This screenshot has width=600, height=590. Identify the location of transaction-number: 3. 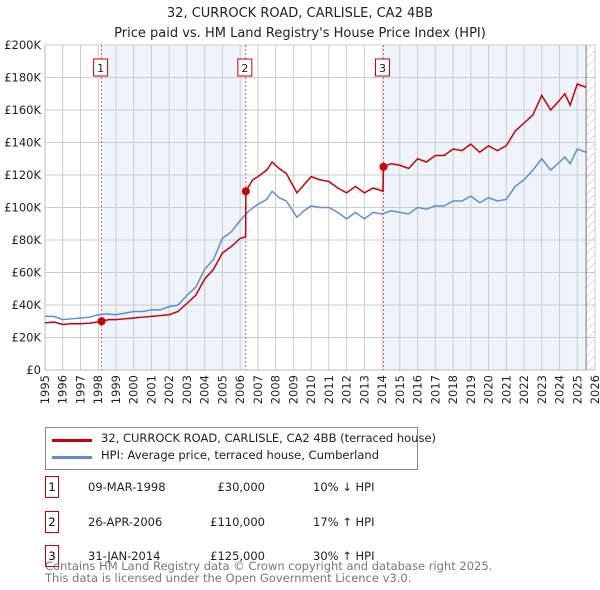
(52, 556).